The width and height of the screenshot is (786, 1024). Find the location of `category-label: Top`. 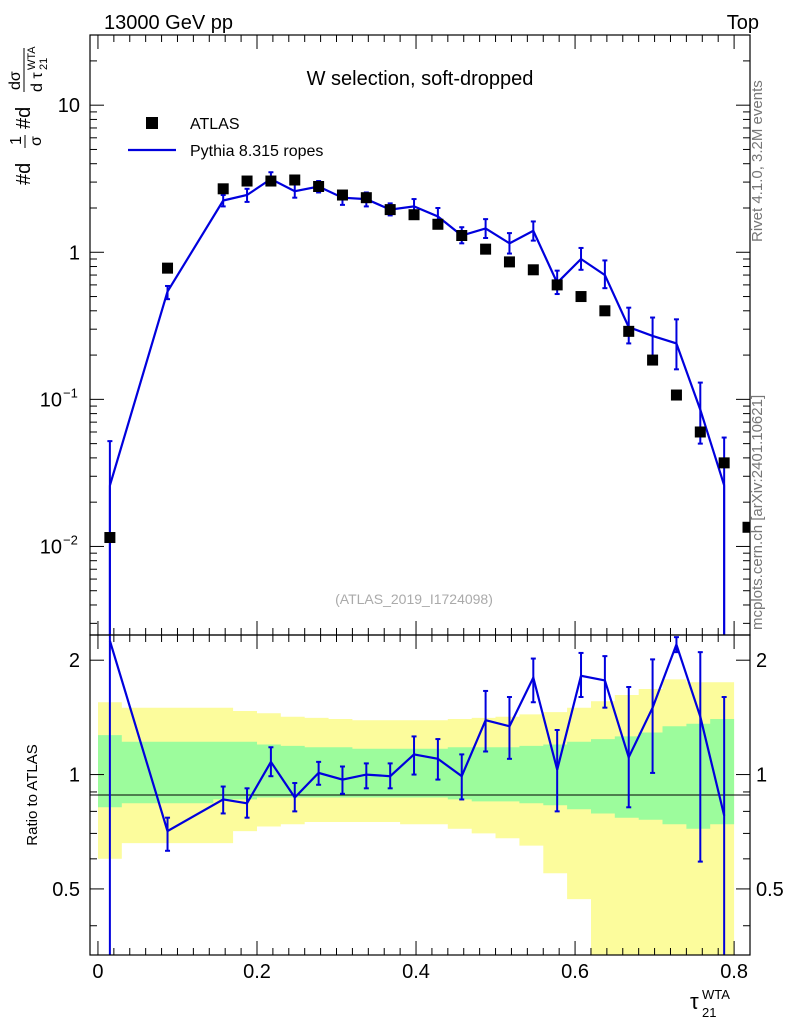

category-label: Top is located at coordinates (743, 23).